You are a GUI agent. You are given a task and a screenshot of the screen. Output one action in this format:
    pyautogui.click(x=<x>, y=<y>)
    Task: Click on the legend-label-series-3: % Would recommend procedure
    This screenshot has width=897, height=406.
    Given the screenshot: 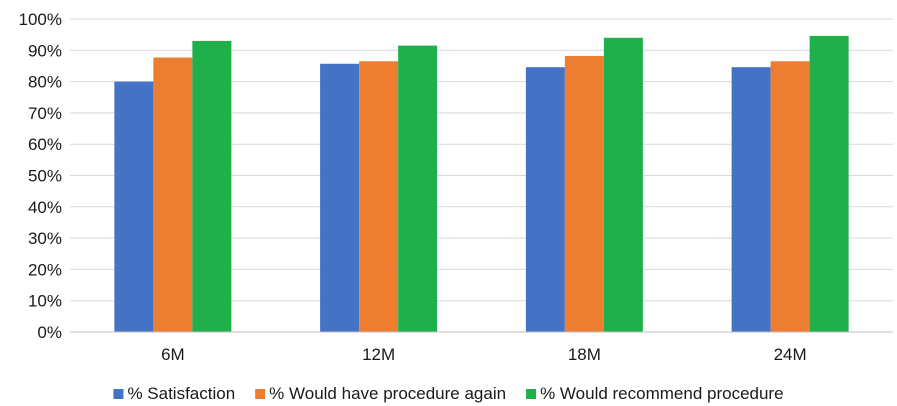 What is the action you would take?
    pyautogui.click(x=661, y=393)
    